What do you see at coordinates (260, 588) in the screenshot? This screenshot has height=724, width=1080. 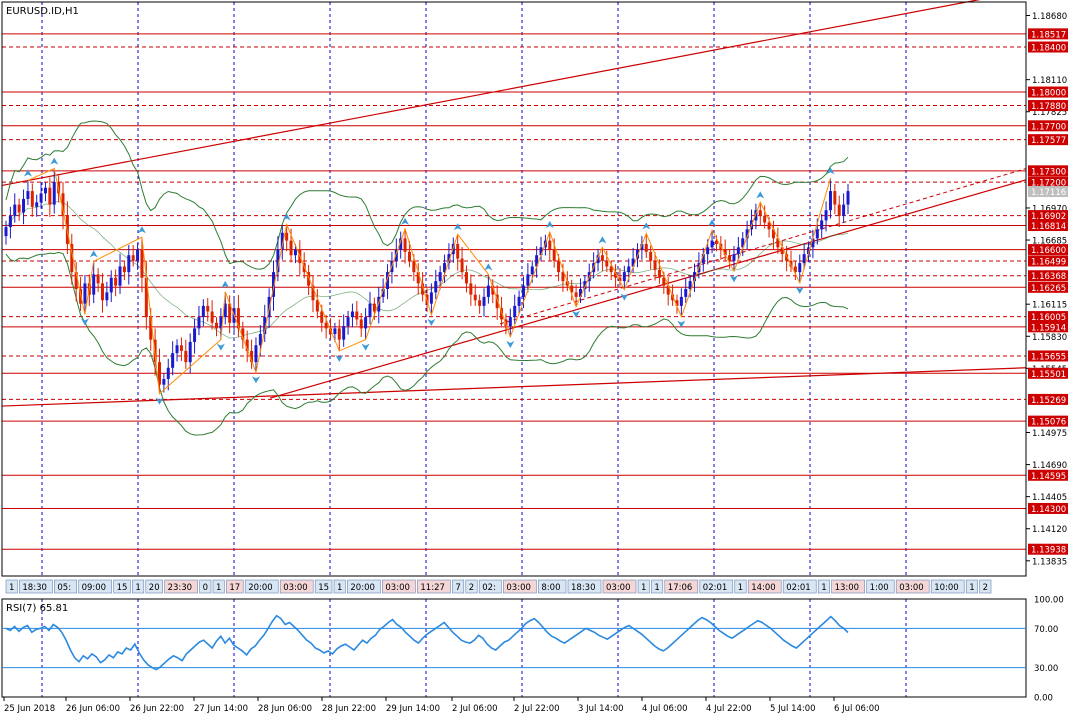 I see `session-tag-label: 20:00` at bounding box center [260, 588].